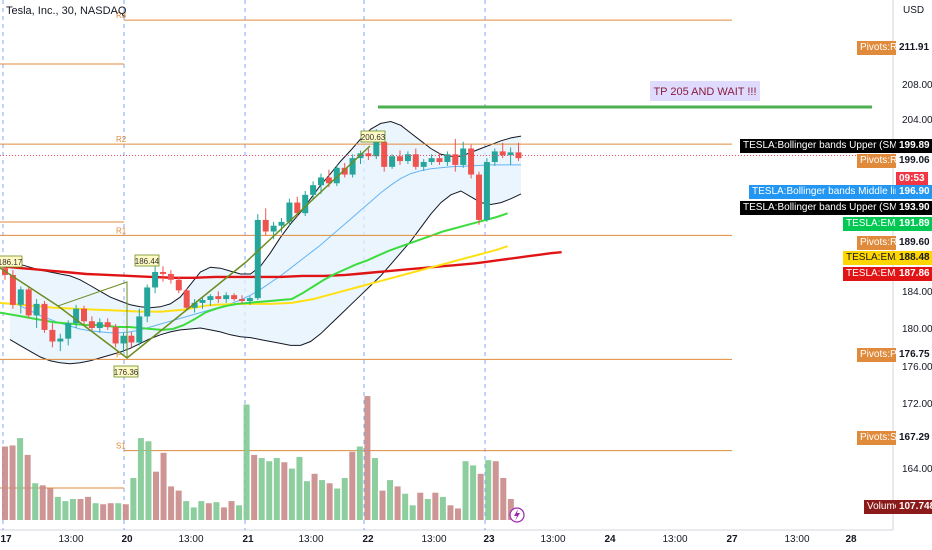 This screenshot has height=550, width=932. What do you see at coordinates (914, 161) in the screenshot?
I see `pivot-value-r2: 199.06` at bounding box center [914, 161].